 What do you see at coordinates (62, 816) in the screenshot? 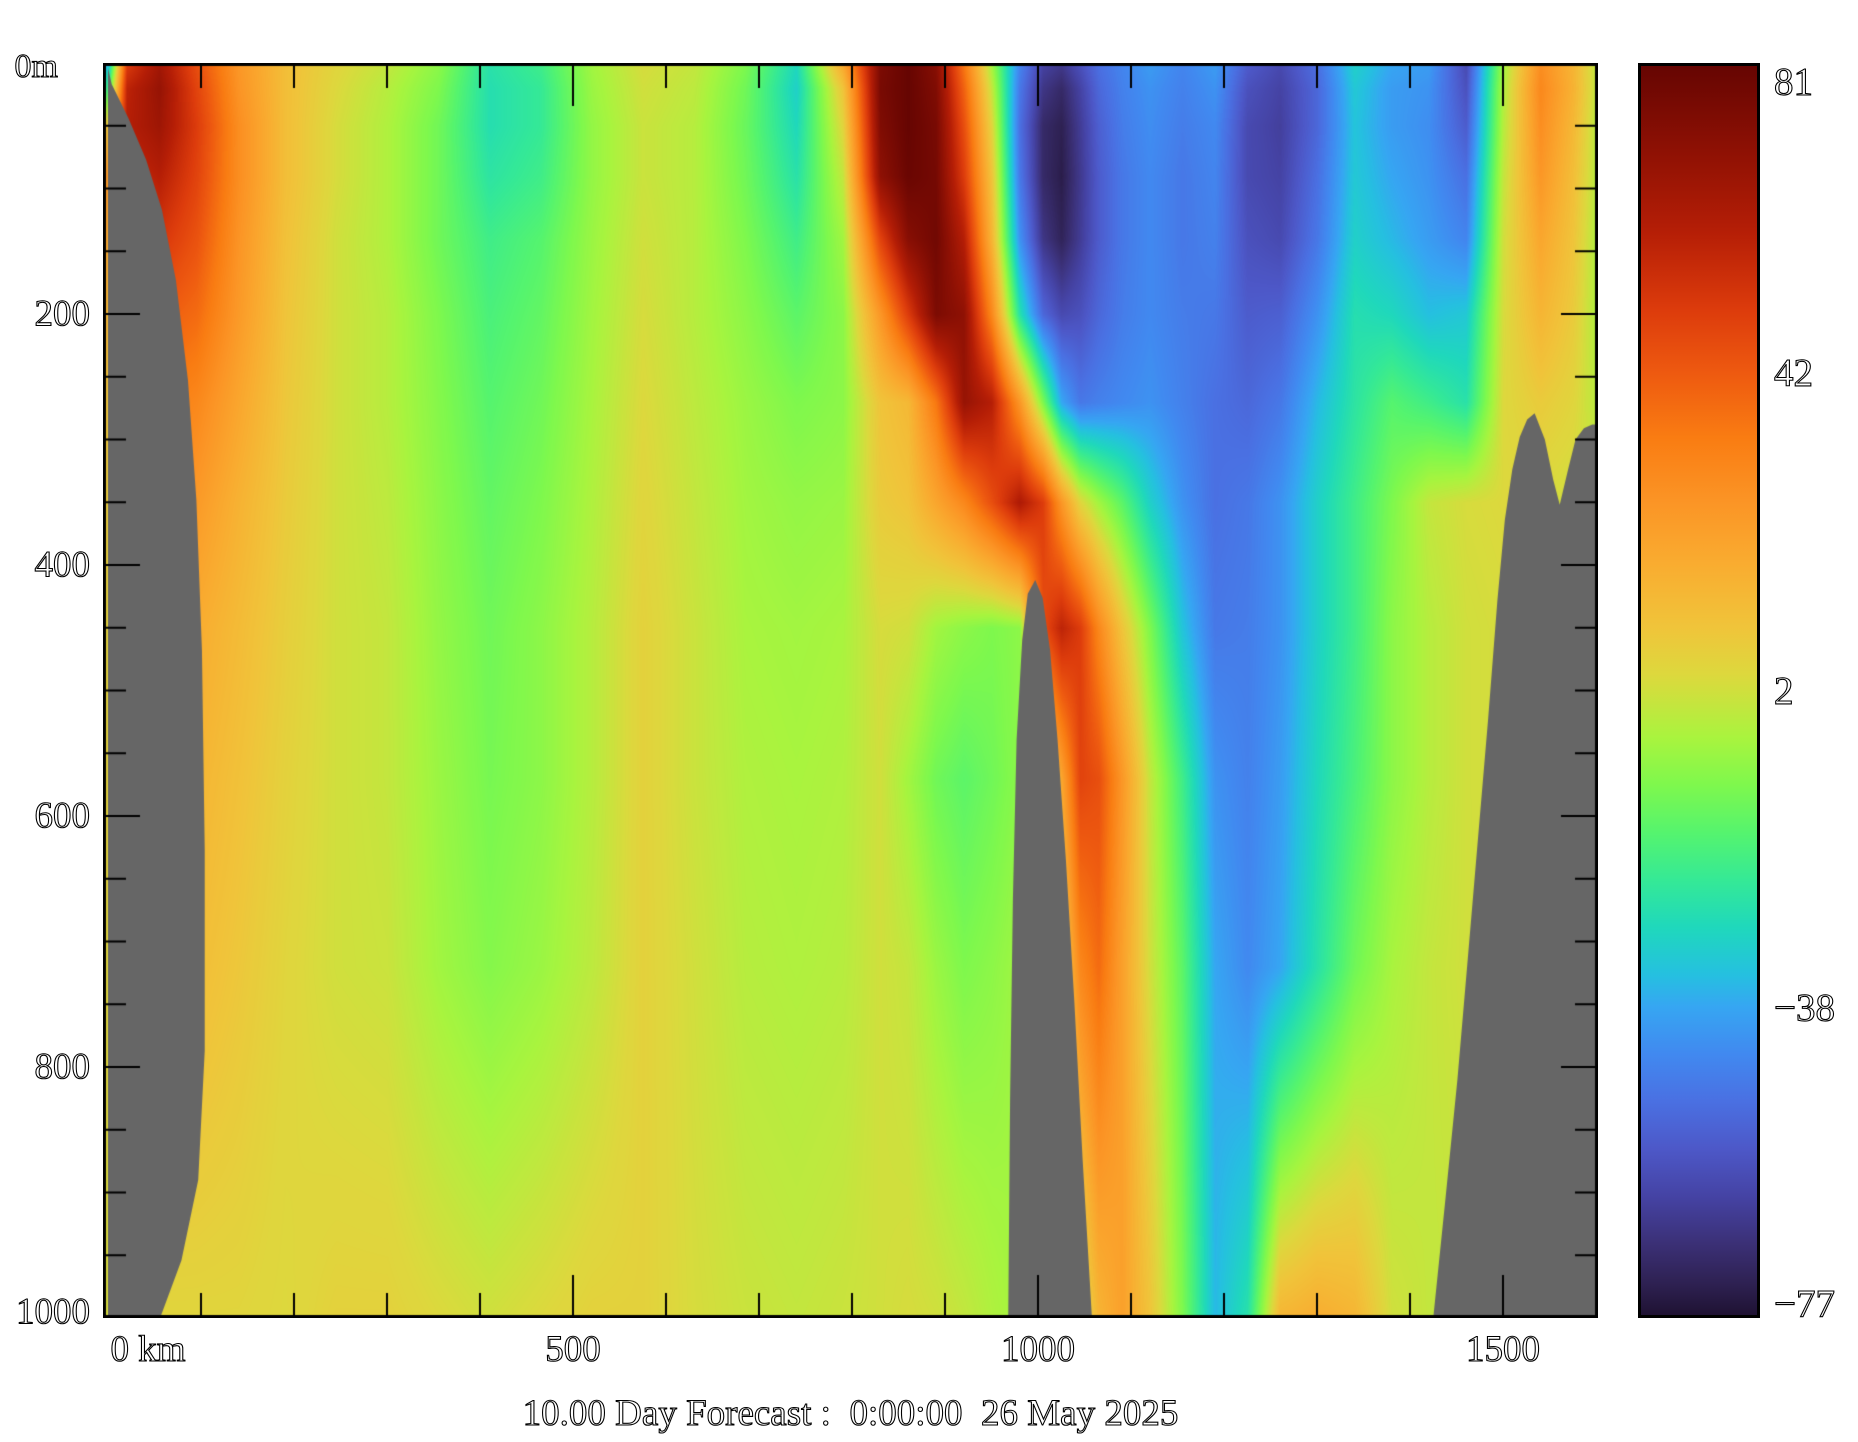
I see `depth-tick-label: 600` at bounding box center [62, 816].